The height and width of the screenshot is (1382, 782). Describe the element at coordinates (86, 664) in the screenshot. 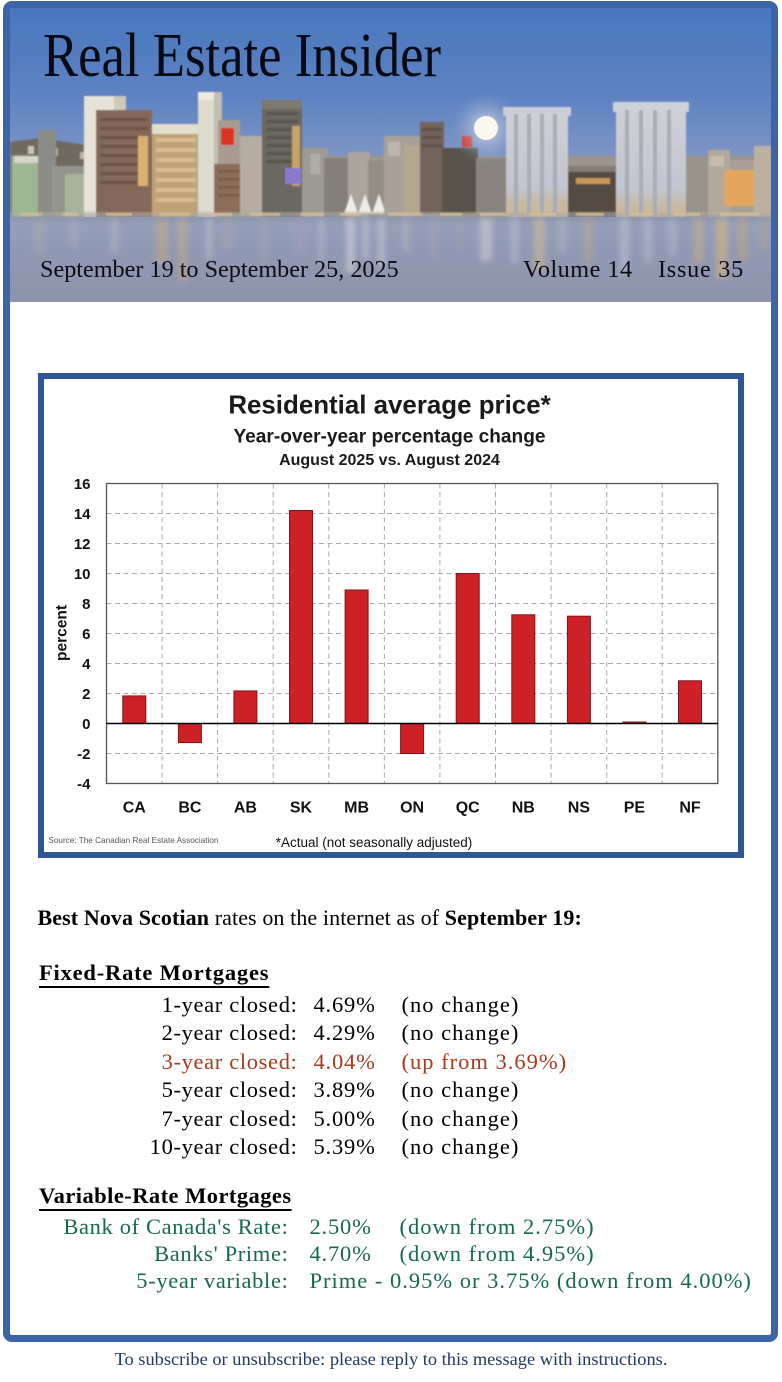

I see `svg-text: 4` at that location.